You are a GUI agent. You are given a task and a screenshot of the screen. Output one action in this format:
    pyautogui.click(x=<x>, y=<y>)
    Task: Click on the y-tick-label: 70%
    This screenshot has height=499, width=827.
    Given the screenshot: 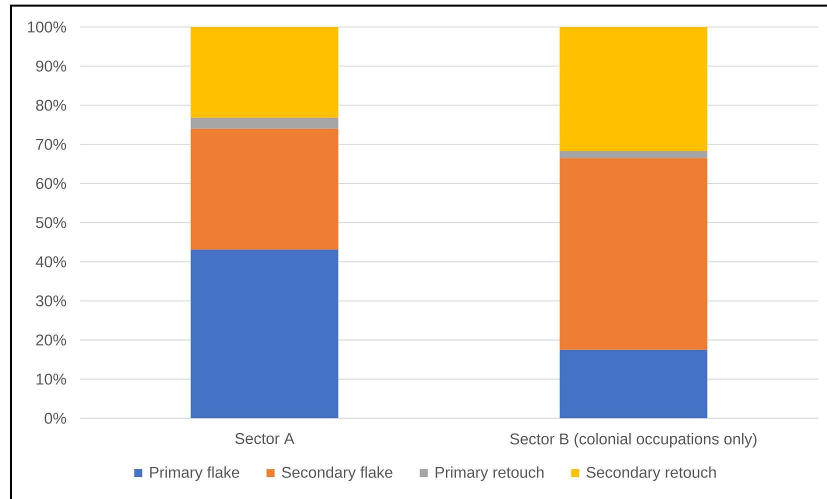 What is the action you would take?
    pyautogui.click(x=51, y=144)
    